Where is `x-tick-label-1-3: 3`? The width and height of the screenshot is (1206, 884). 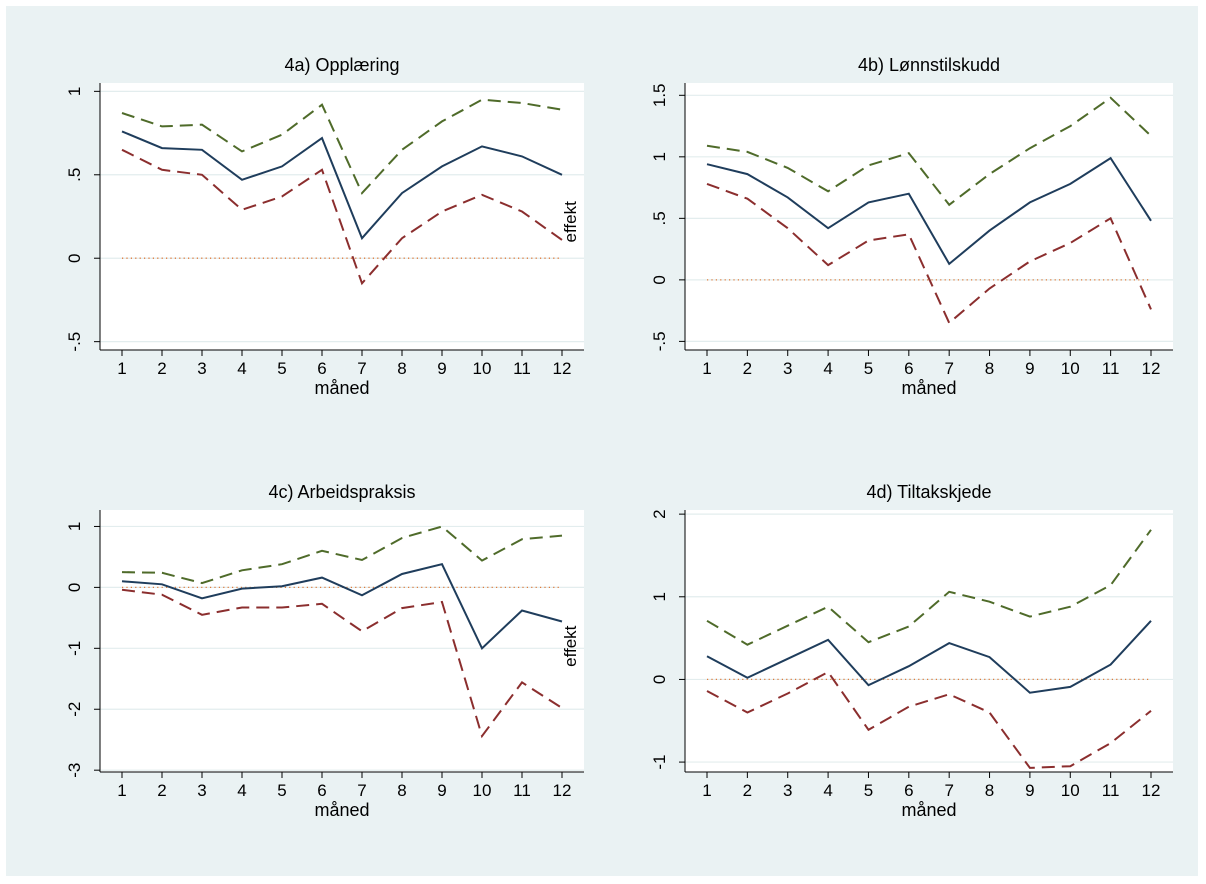
x-tick-label-1-3: 3 is located at coordinates (201, 368).